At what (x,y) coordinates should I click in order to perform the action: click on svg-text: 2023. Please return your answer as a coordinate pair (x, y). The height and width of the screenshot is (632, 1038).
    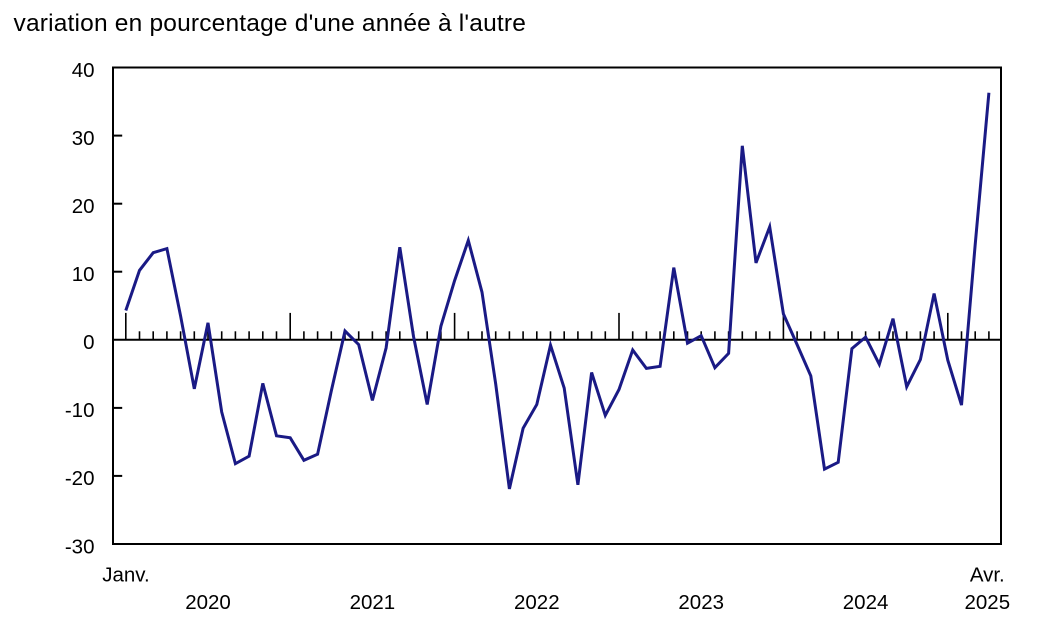
    Looking at the image, I should click on (701, 602).